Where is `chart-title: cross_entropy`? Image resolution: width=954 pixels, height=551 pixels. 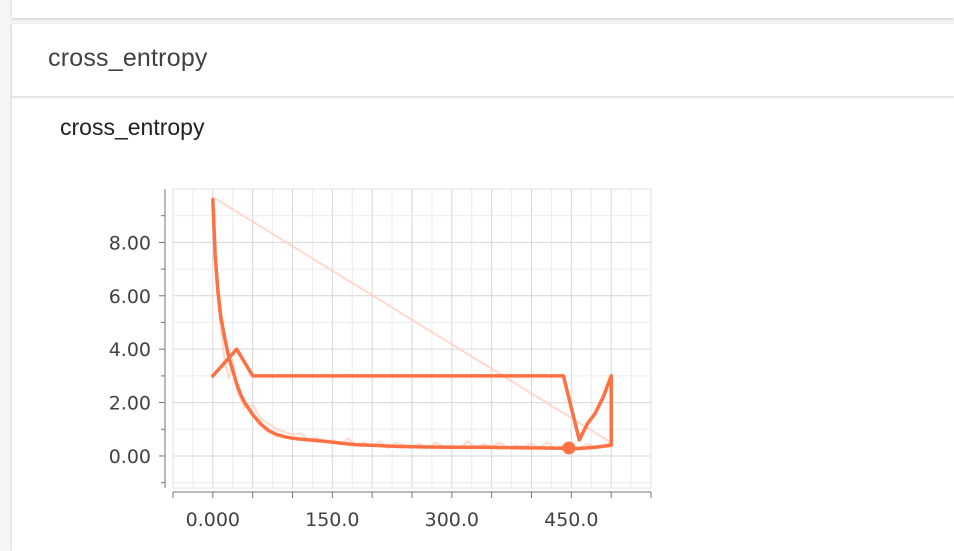
chart-title: cross_entropy is located at coordinates (132, 127).